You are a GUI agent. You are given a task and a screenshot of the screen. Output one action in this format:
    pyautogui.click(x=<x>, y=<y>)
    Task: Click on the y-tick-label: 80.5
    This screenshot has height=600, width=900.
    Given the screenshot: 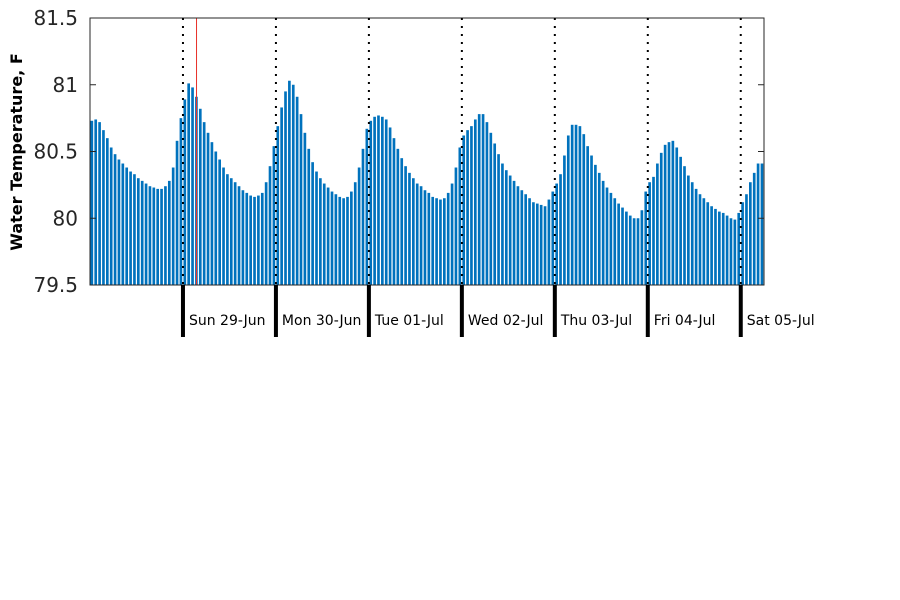 What is the action you would take?
    pyautogui.click(x=55, y=152)
    